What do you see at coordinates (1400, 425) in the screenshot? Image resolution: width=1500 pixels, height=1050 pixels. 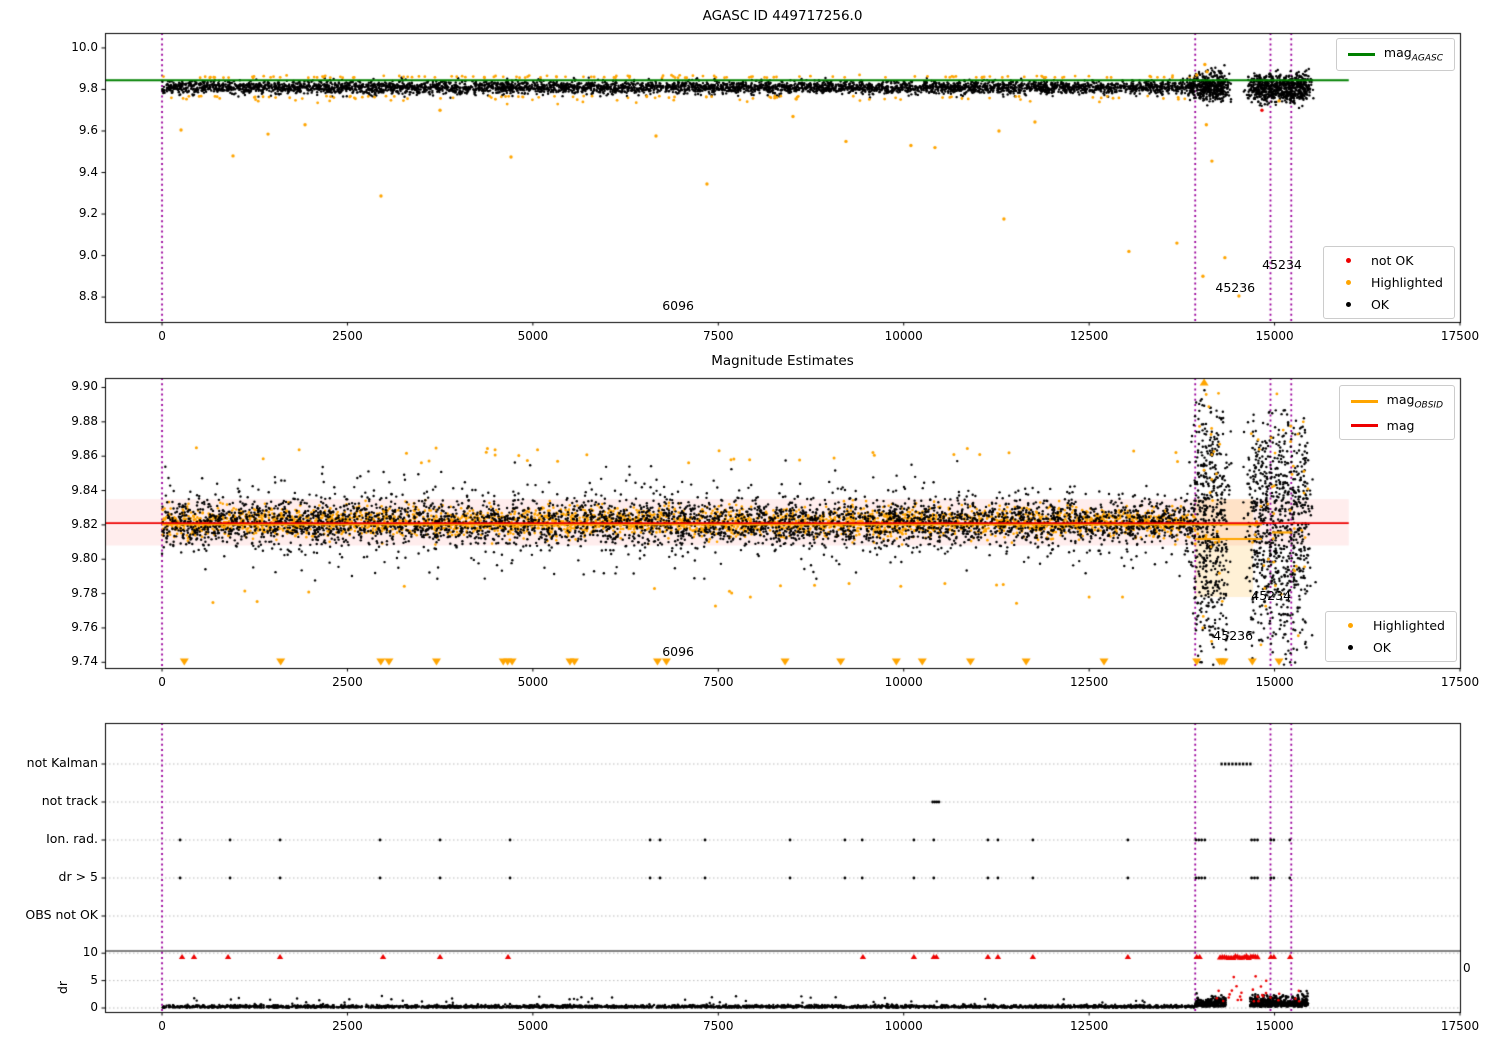 I see `legend-label-mag: mag` at bounding box center [1400, 425].